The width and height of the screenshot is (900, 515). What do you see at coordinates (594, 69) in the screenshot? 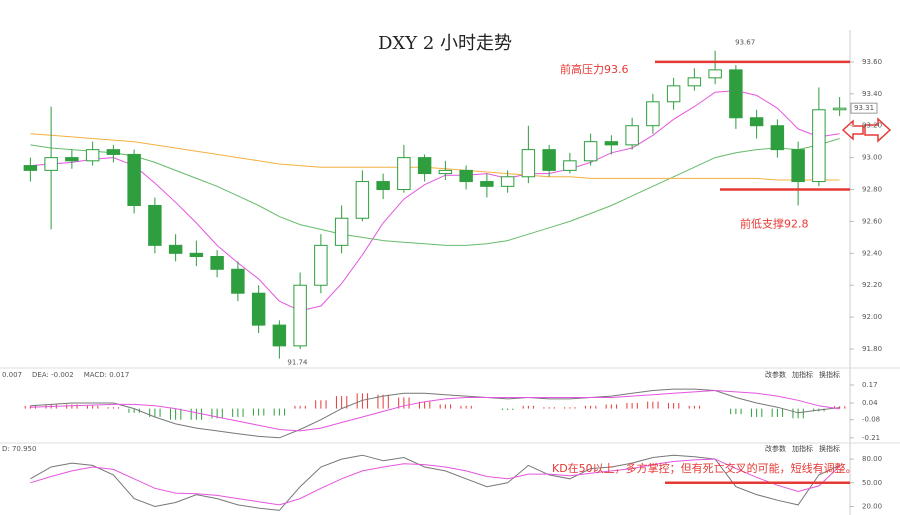
I see `level-annotation: 前高压力93.6` at bounding box center [594, 69].